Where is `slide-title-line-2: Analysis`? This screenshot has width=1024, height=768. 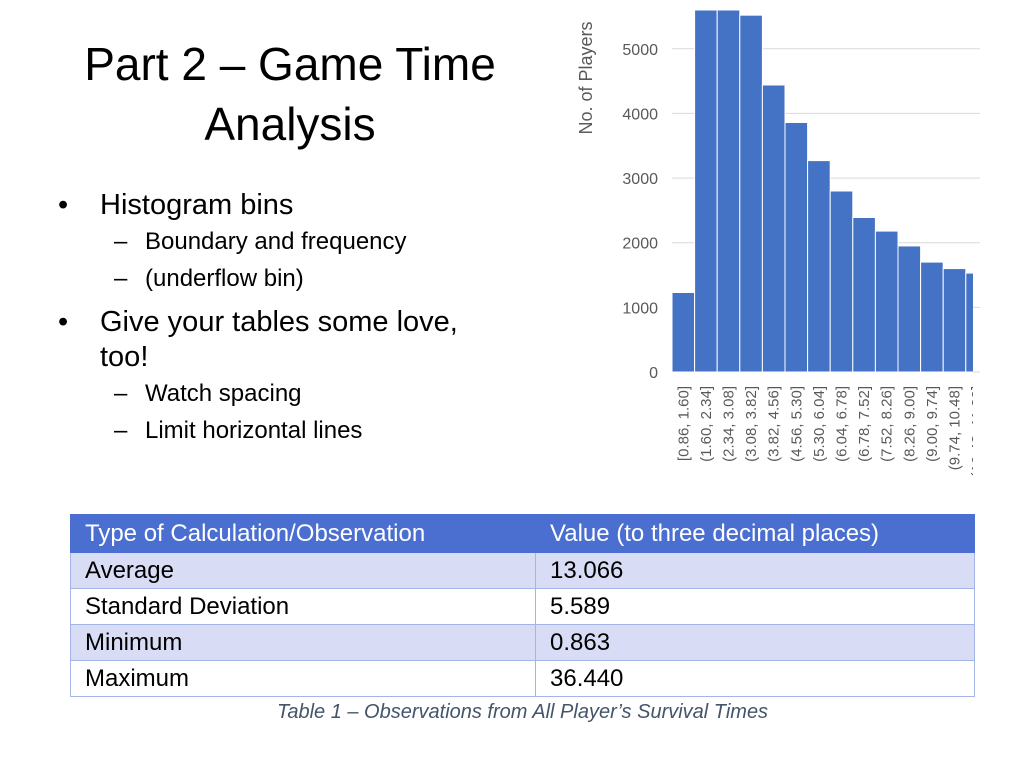 slide-title-line-2: Analysis is located at coordinates (290, 124).